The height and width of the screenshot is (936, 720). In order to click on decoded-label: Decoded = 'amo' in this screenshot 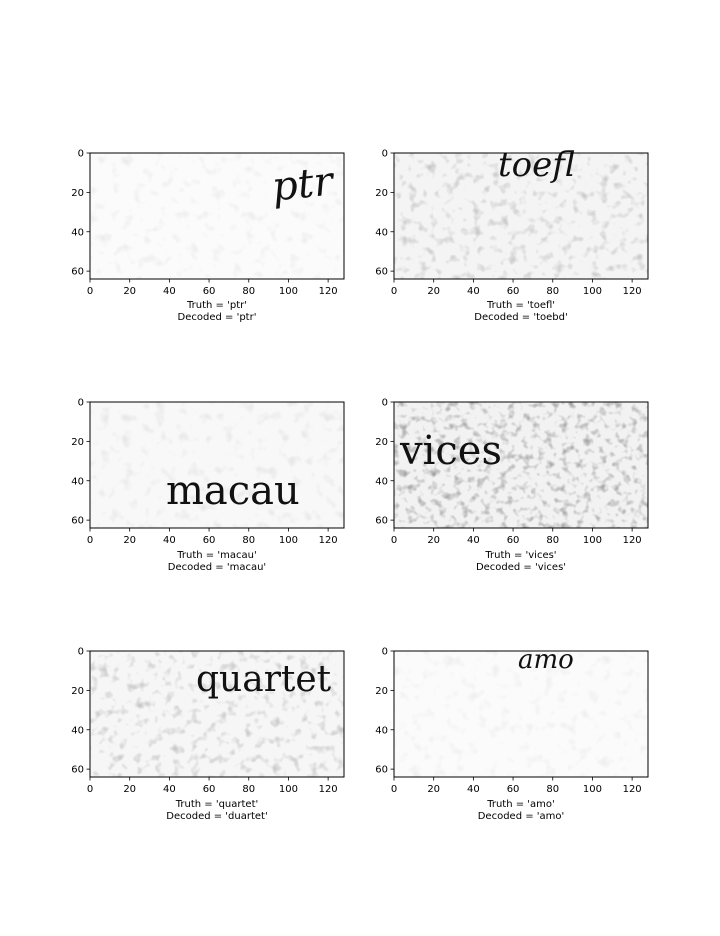, I will do `click(521, 816)`.